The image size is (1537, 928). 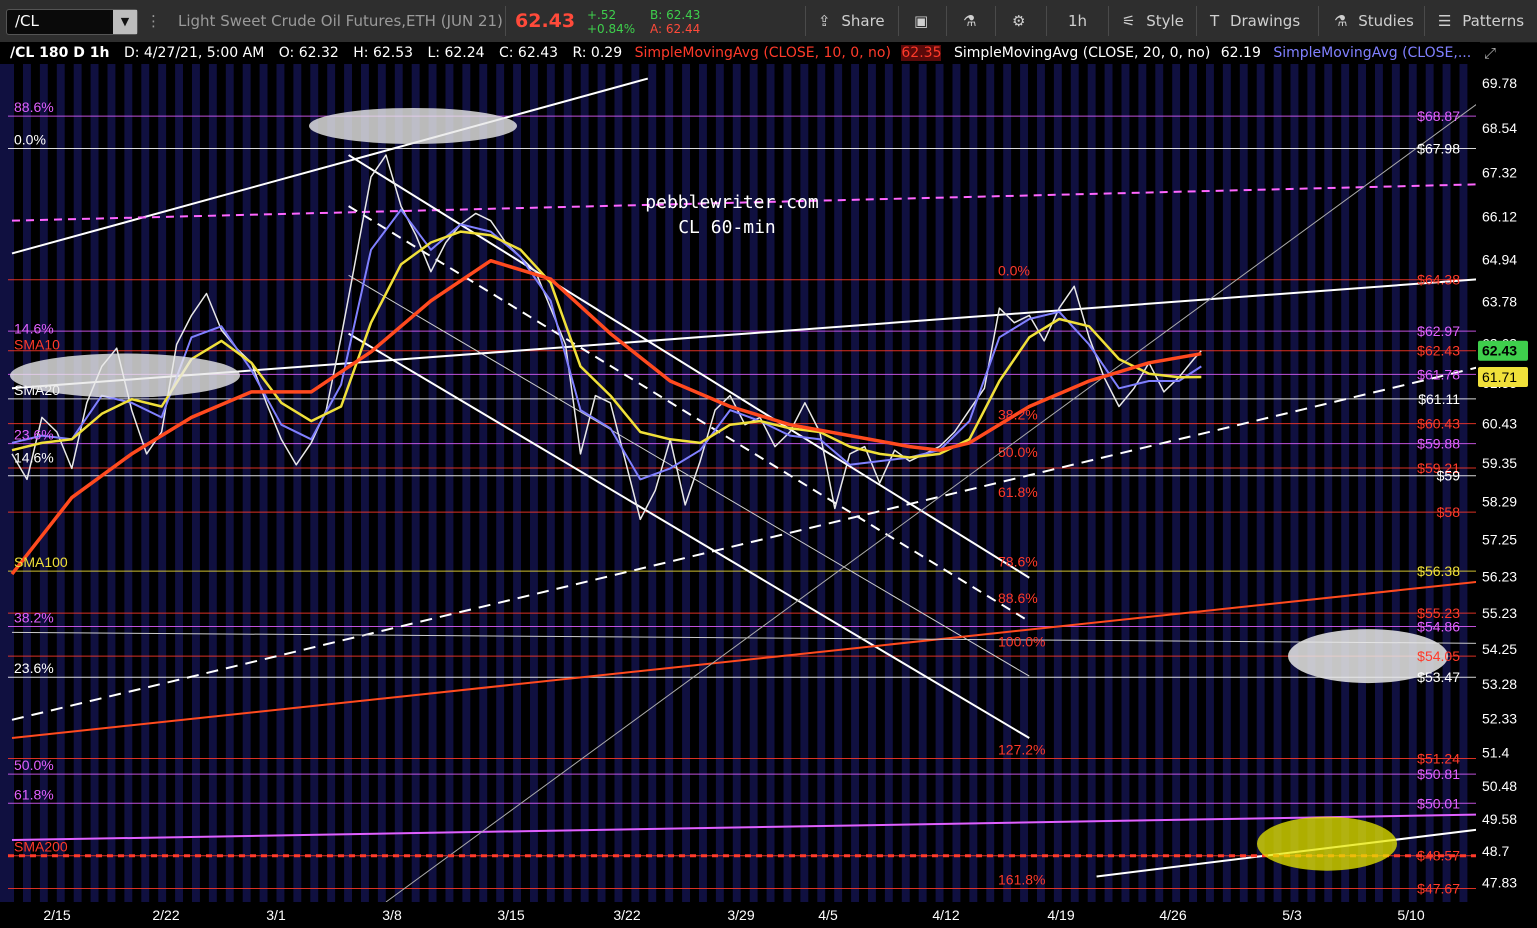 I want to click on patterns-button: ☰ Patterns, so click(x=1481, y=21).